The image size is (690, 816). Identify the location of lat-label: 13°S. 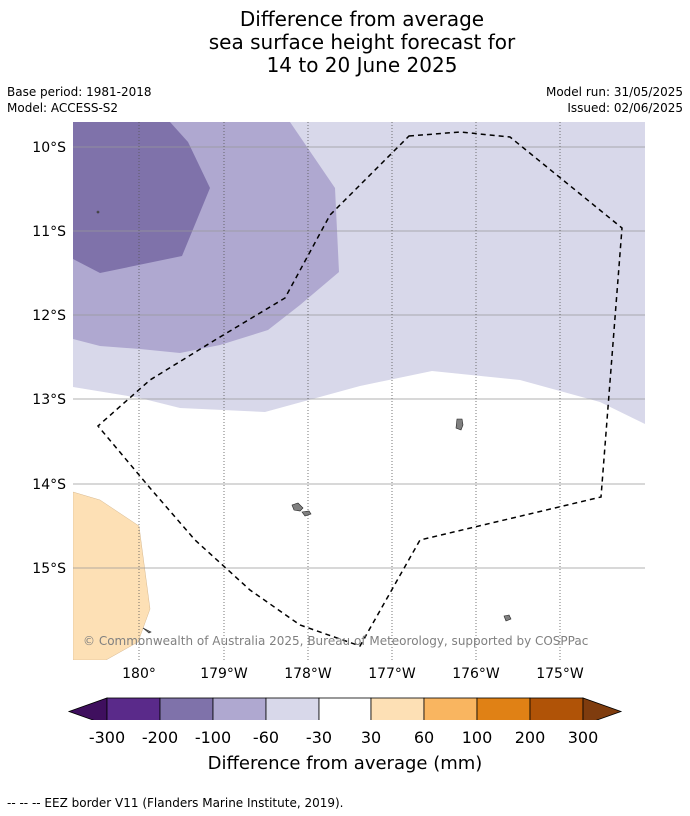
(49, 400).